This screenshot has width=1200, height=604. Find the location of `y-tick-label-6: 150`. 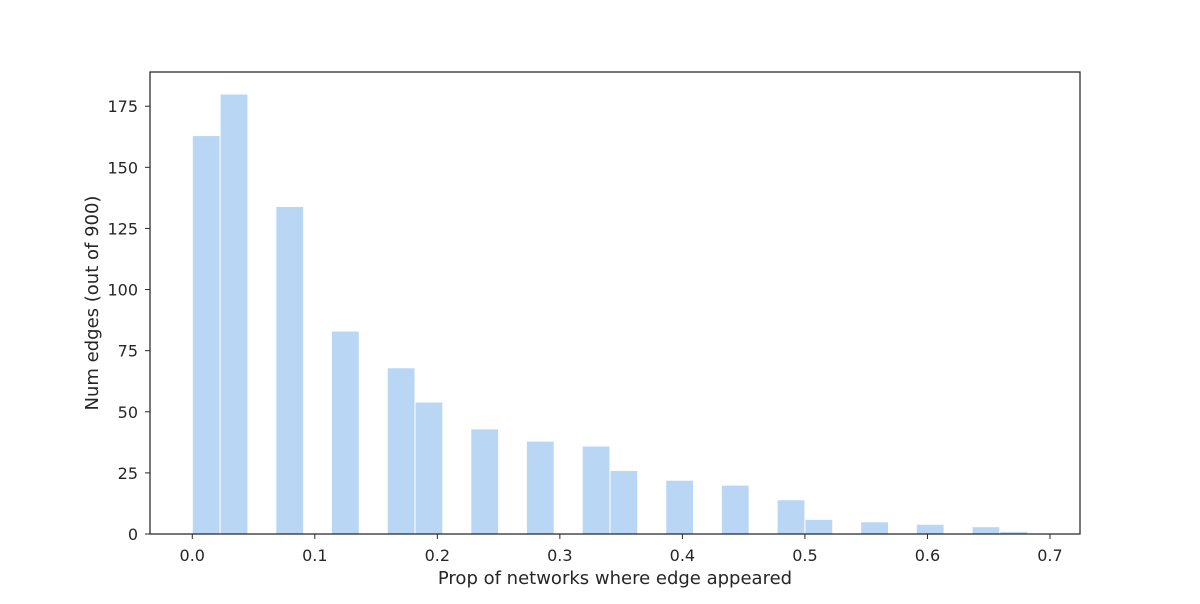

y-tick-label-6: 150 is located at coordinates (122, 167).